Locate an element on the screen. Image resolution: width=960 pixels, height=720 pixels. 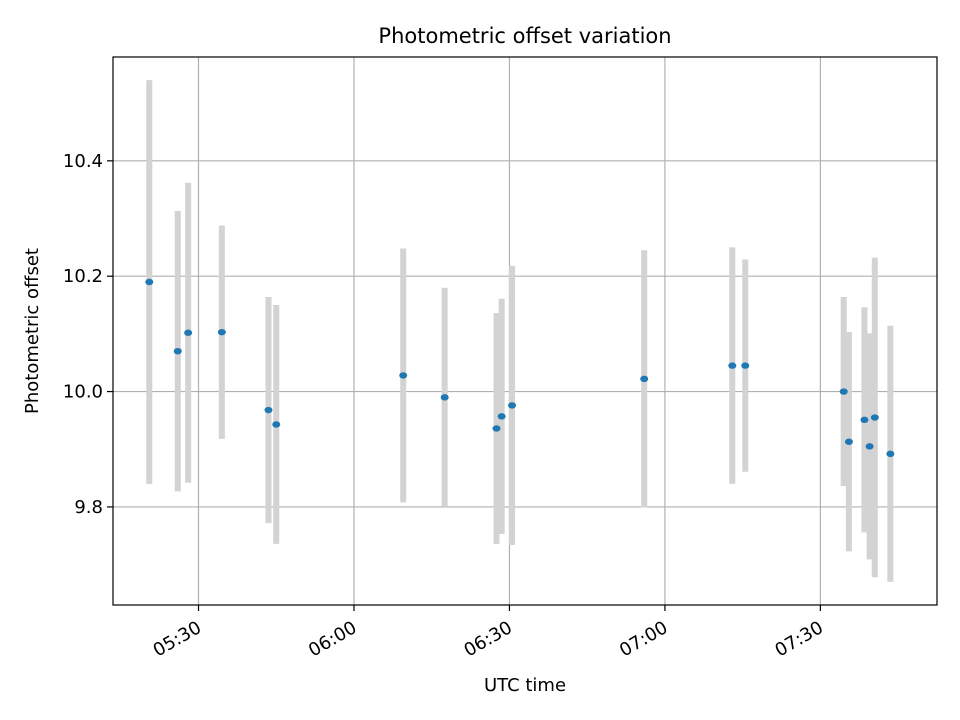
x-axis-label: UTC time is located at coordinates (525, 685).